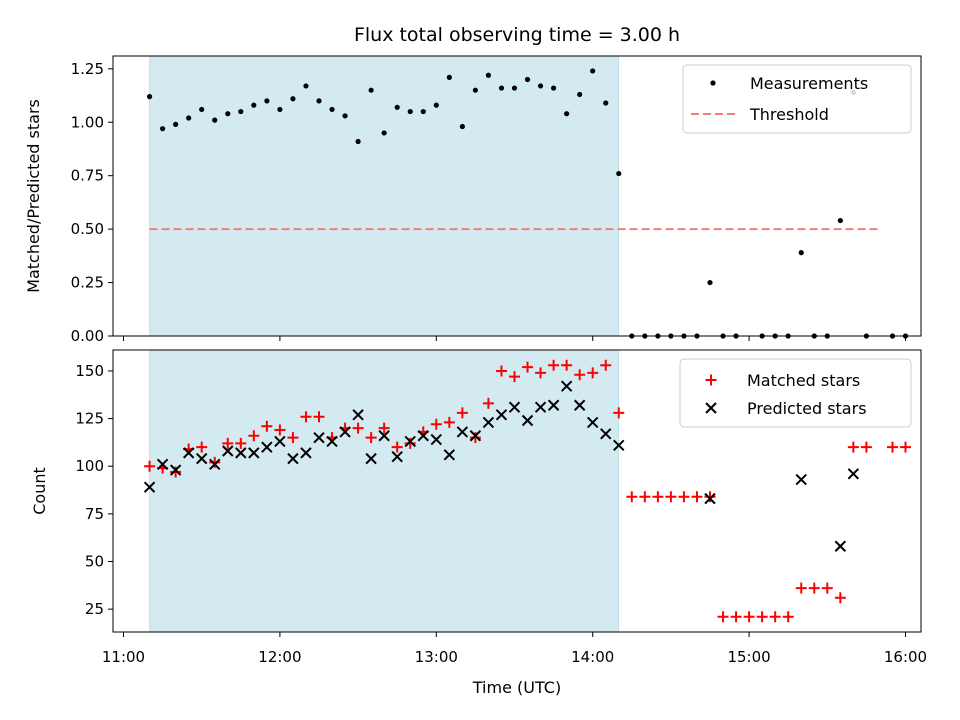 The height and width of the screenshot is (720, 960). What do you see at coordinates (795, 393) in the screenshot?
I see `bottom-legend: Matched stars Predicted stars` at bounding box center [795, 393].